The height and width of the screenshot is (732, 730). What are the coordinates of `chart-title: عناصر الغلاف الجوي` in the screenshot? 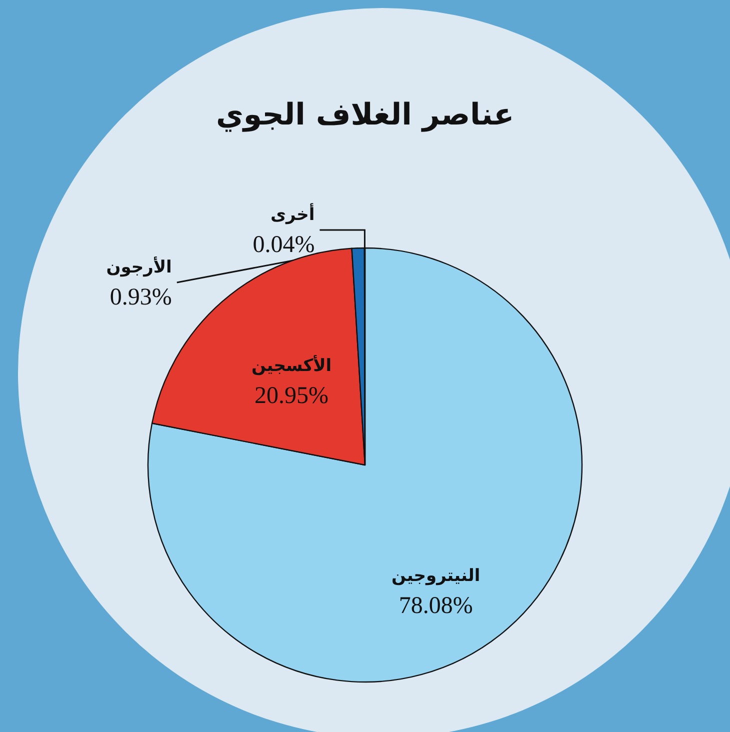 It's located at (365, 115).